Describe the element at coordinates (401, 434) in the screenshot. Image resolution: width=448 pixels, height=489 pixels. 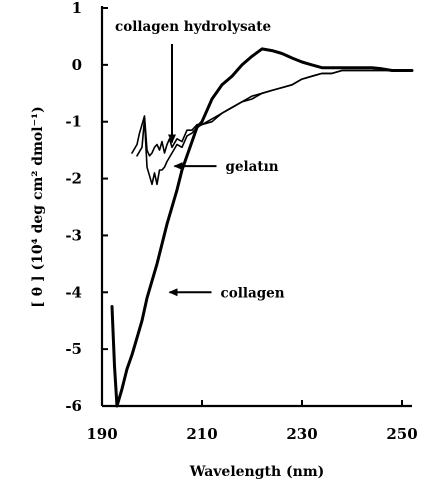
I see `x-tick-label: 250` at that location.